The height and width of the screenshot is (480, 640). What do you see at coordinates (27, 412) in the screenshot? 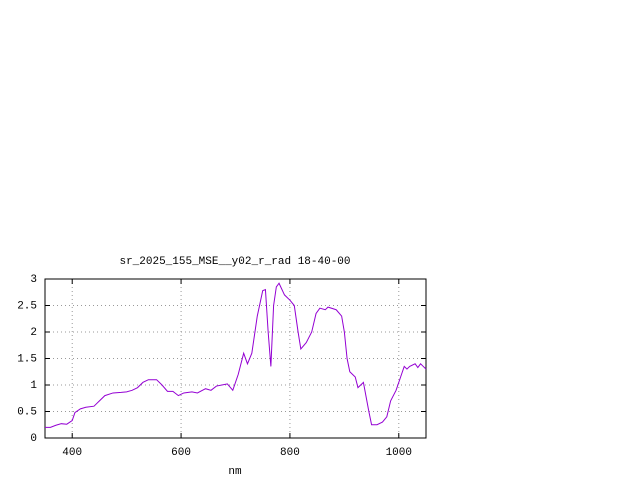
I see `y-tick-label: 0.5` at bounding box center [27, 412].